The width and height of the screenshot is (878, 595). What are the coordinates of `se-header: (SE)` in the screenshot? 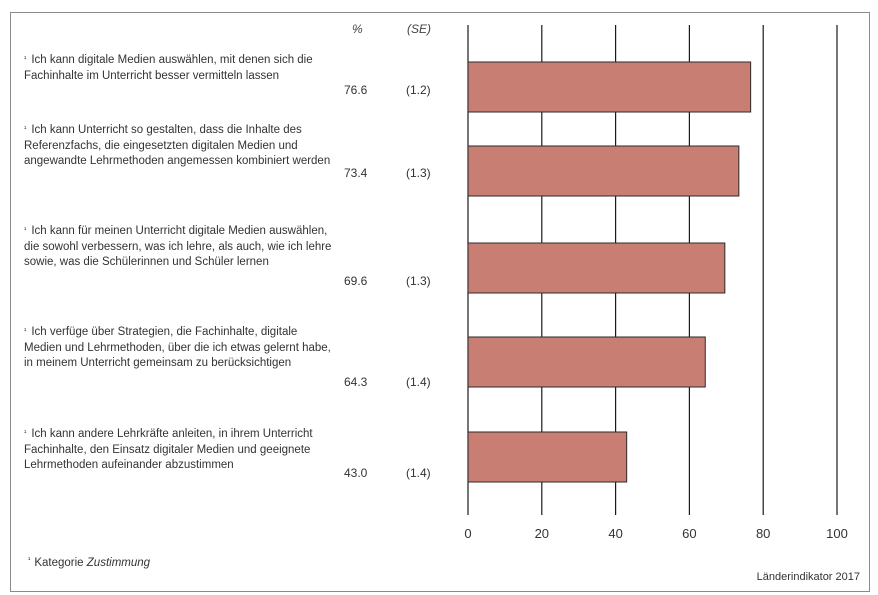 It's located at (419, 29).